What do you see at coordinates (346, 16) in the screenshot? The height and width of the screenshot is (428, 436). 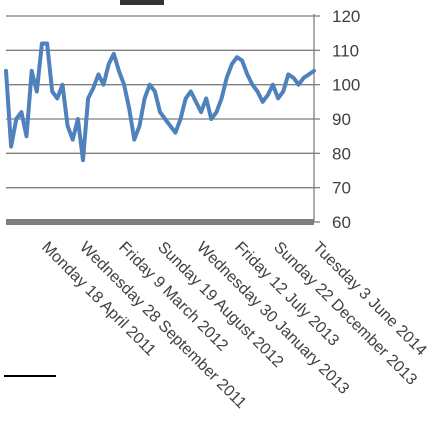 I see `y-tick-label: 120` at bounding box center [346, 16].